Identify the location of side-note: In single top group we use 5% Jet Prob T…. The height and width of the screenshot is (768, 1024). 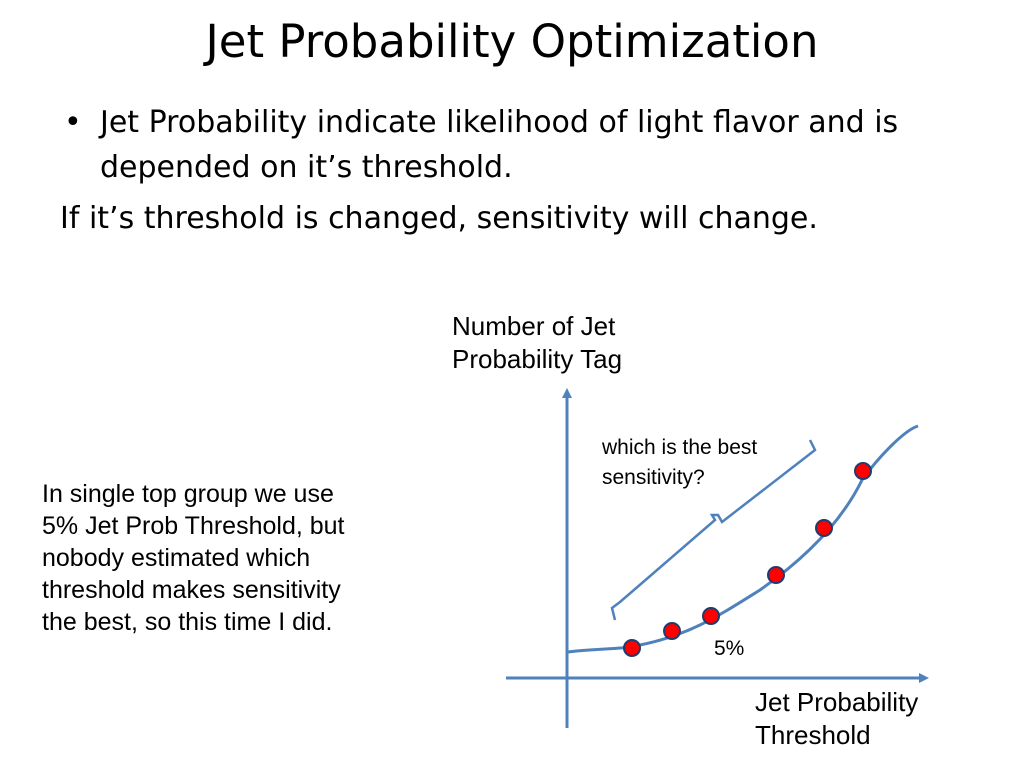
(193, 558).